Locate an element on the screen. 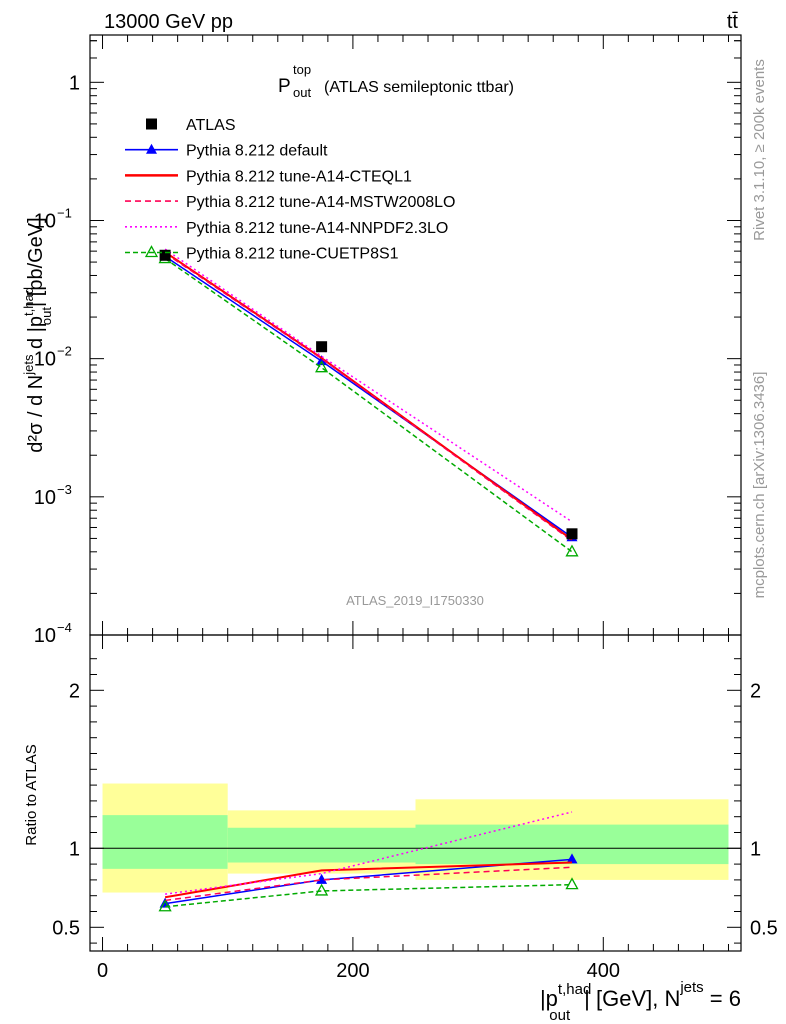 The height and width of the screenshot is (1024, 786). y-label-part: jets is located at coordinates (28, 365).